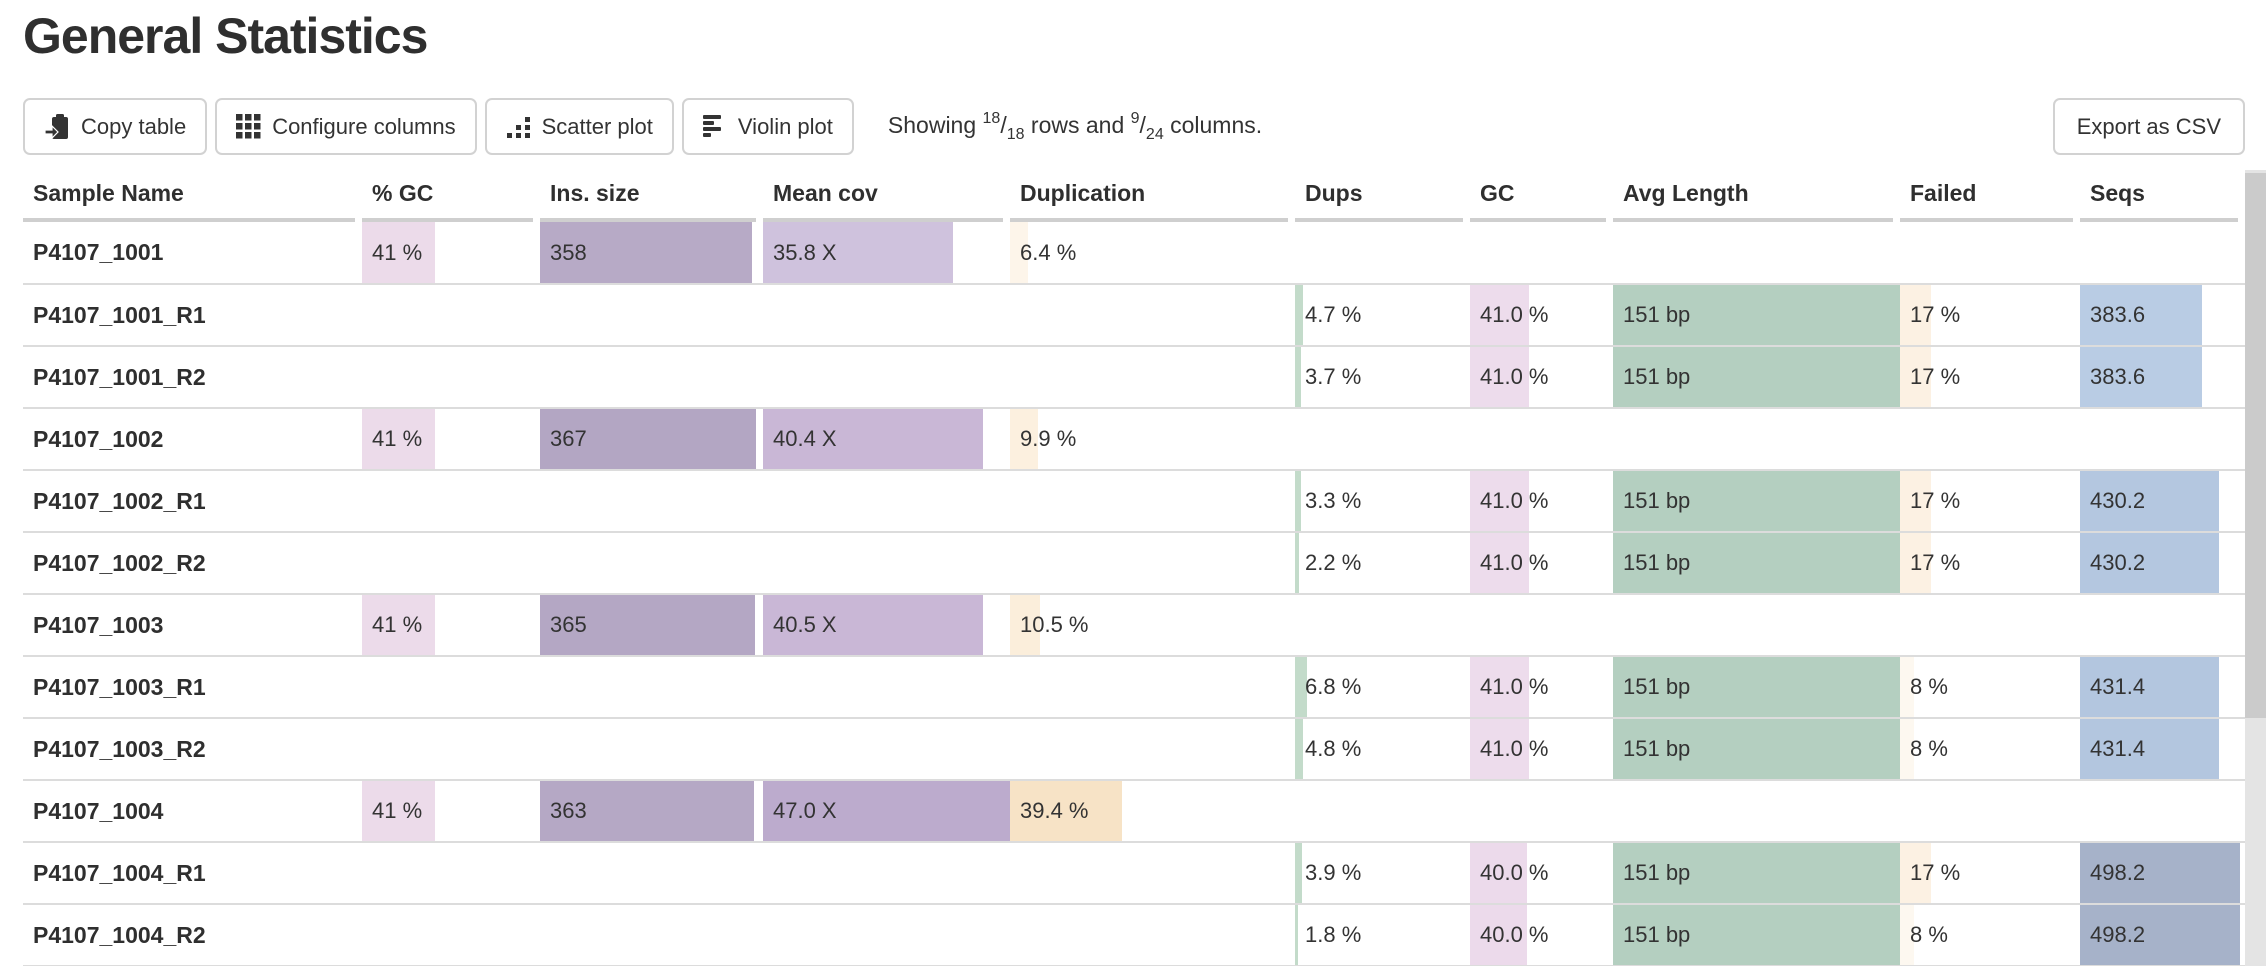 The image size is (2266, 966). I want to click on cell-dups: 6.8 %, so click(1382, 686).